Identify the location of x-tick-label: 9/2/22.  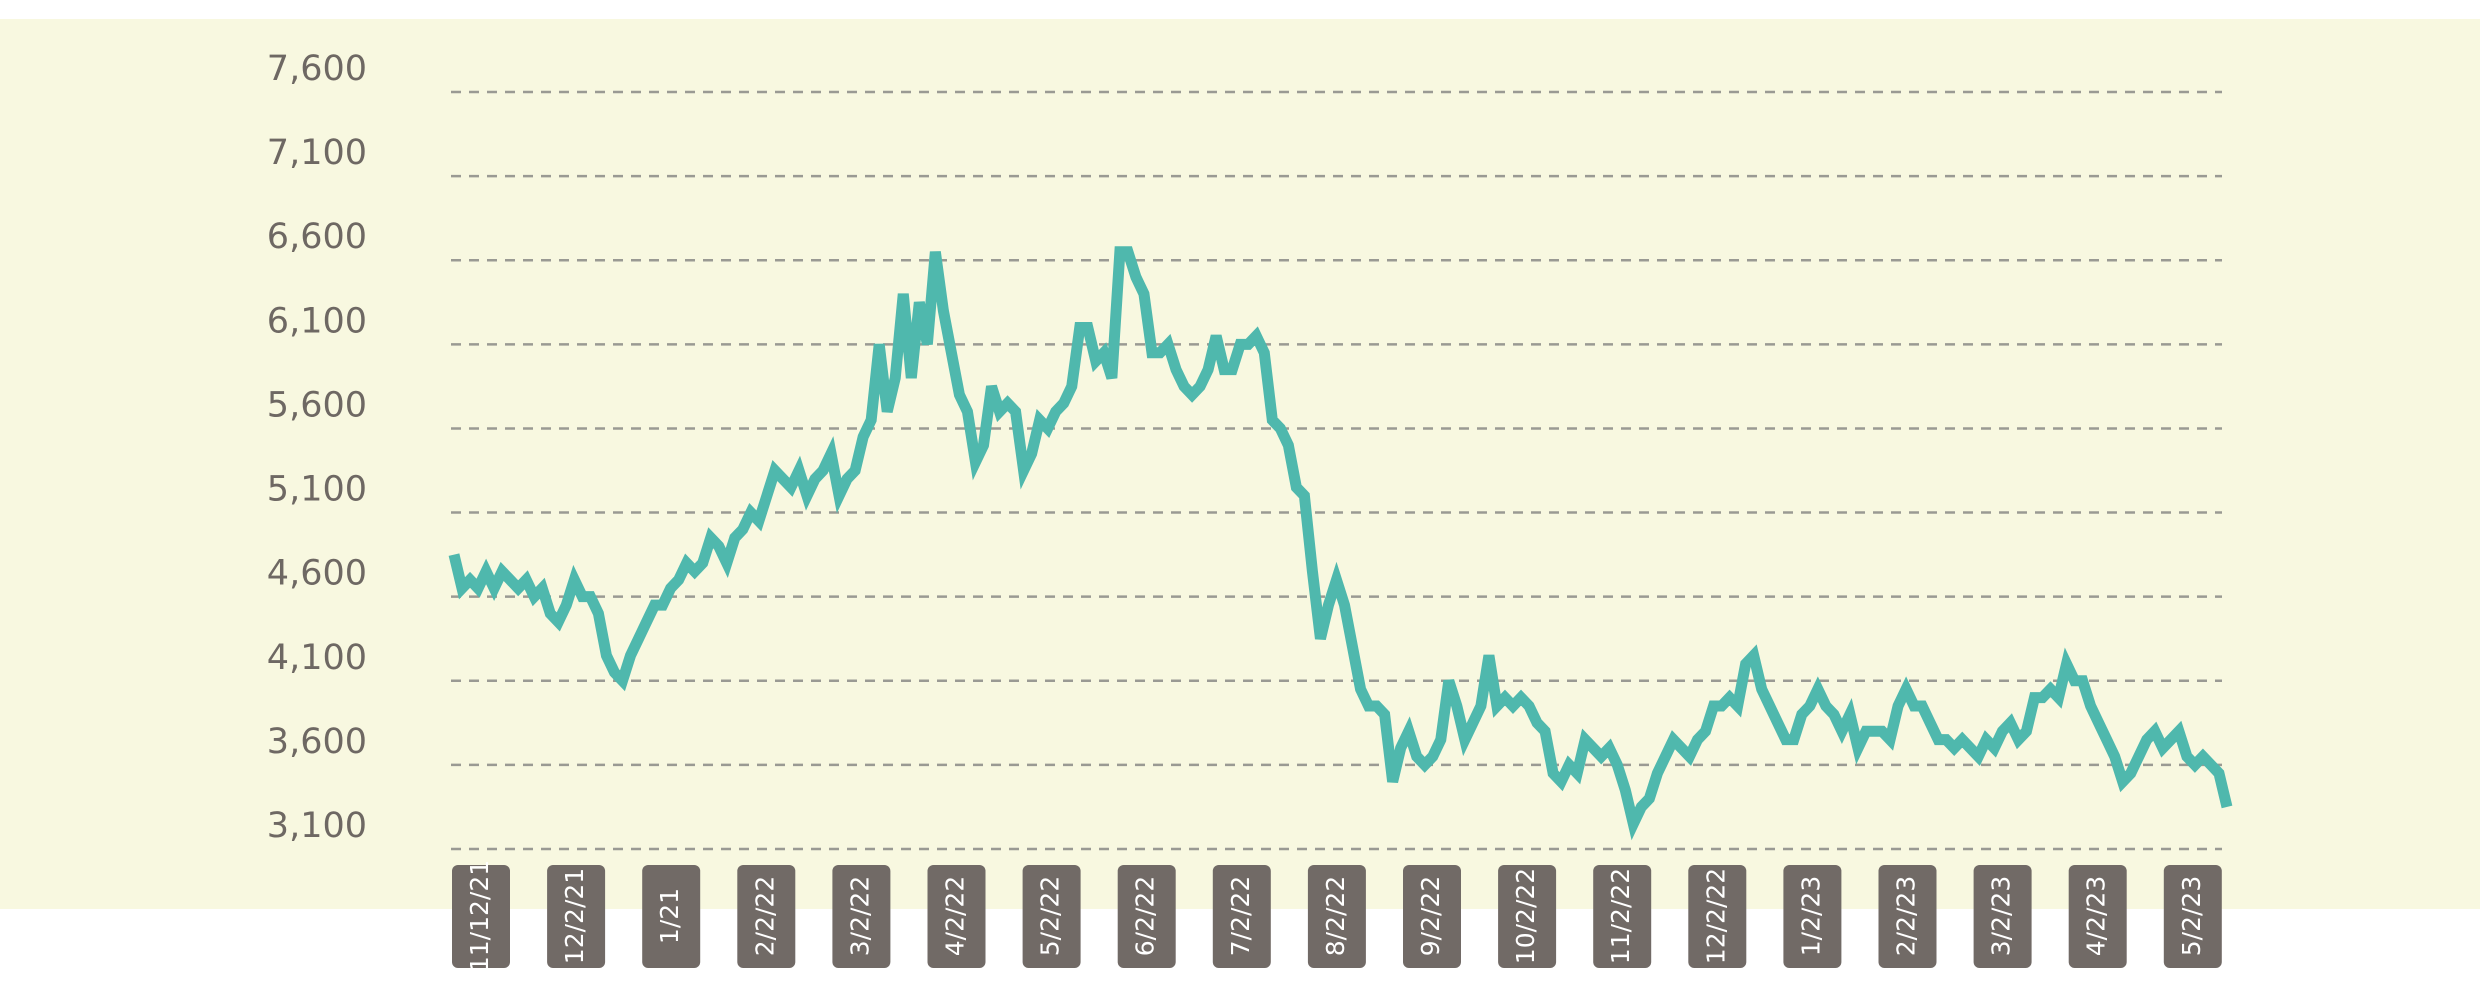
(1430, 916).